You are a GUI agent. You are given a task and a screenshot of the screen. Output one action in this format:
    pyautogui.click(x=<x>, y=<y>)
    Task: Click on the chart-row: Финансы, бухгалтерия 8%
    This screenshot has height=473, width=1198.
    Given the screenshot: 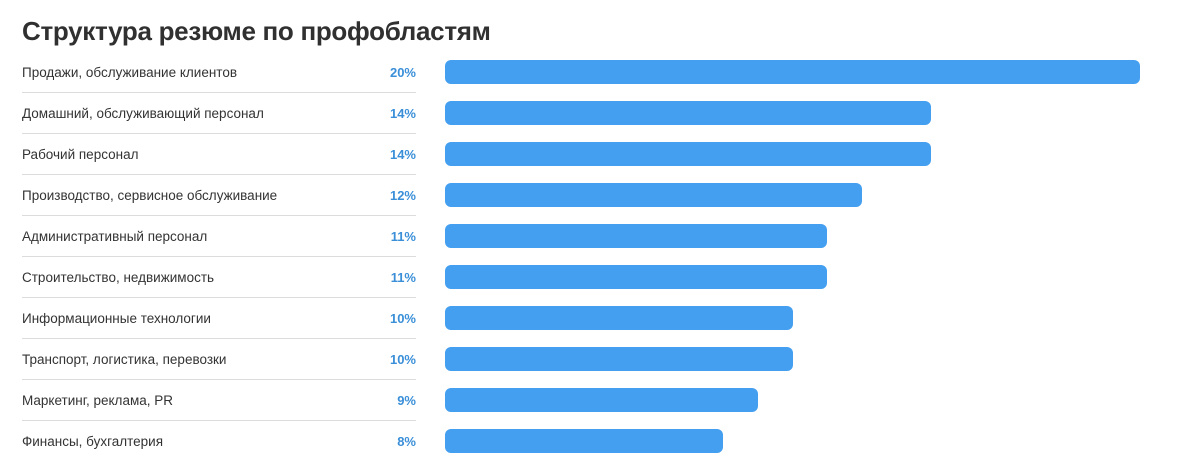 What is the action you would take?
    pyautogui.click(x=599, y=441)
    